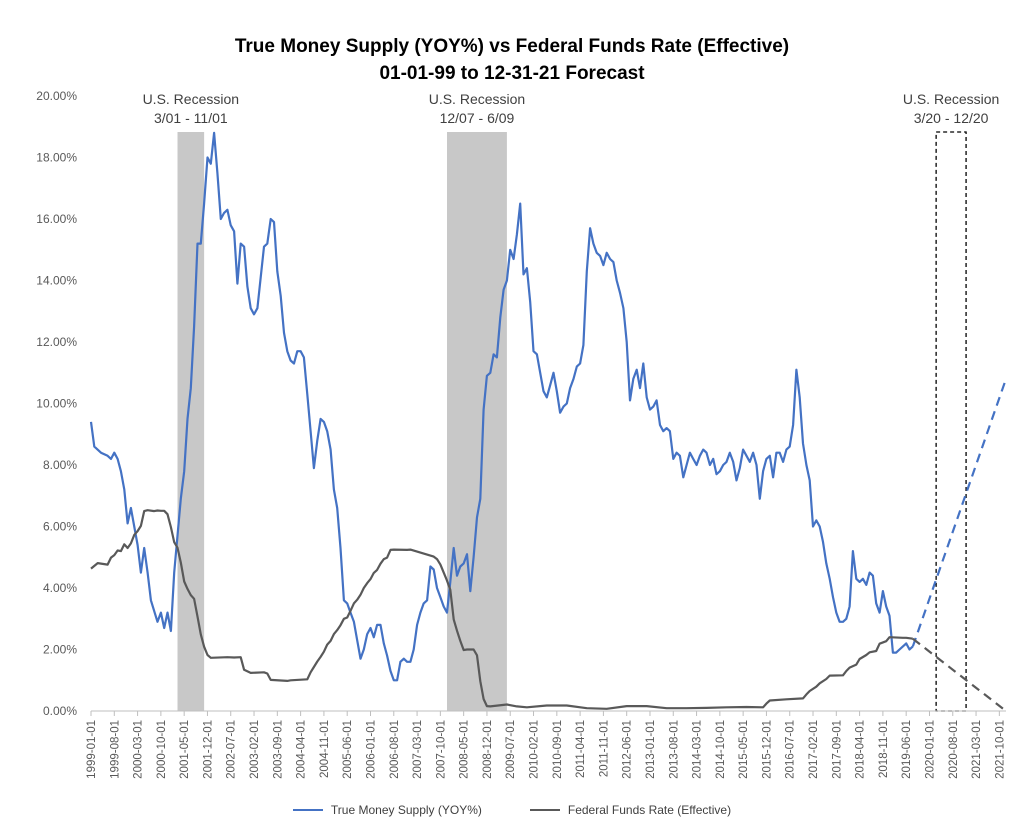  I want to click on x-tick-label: 2013-08-01, so click(674, 749).